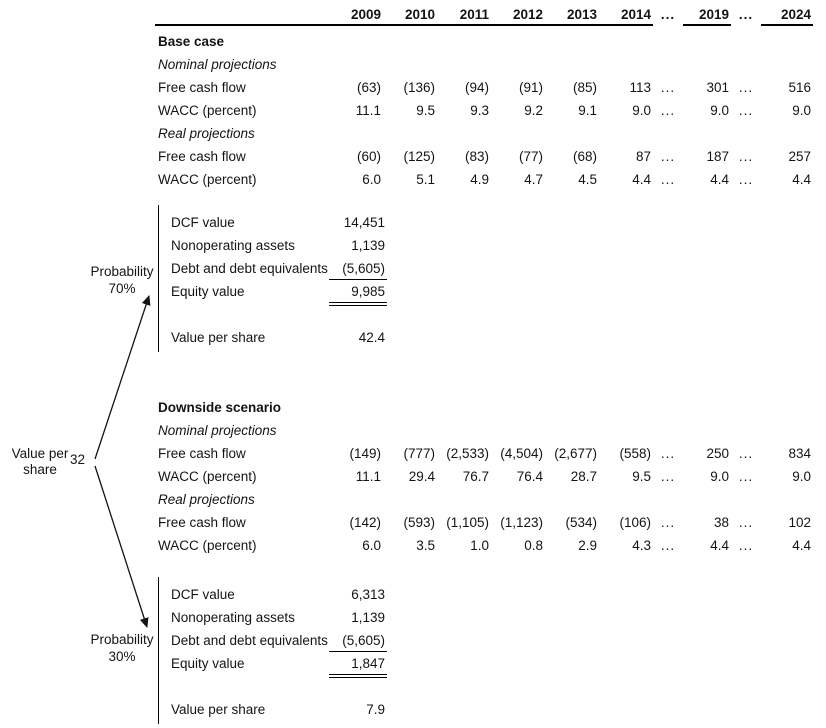  Describe the element at coordinates (365, 453) in the screenshot. I see `table-cell: (149)` at that location.